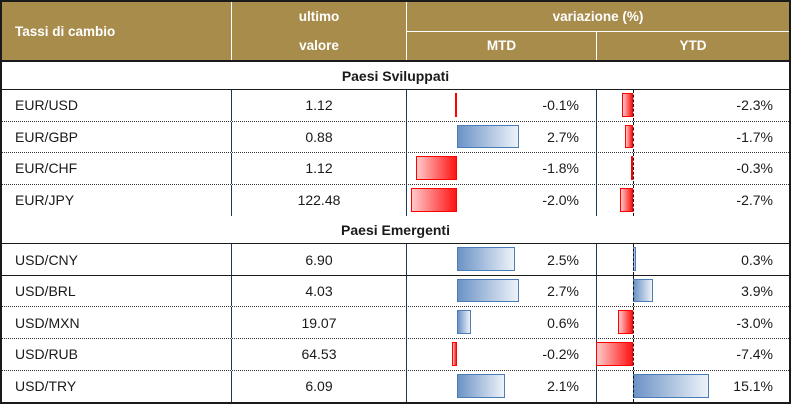 The image size is (791, 404). Describe the element at coordinates (757, 259) in the screenshot. I see `ytd-percent: 0.3%` at that location.